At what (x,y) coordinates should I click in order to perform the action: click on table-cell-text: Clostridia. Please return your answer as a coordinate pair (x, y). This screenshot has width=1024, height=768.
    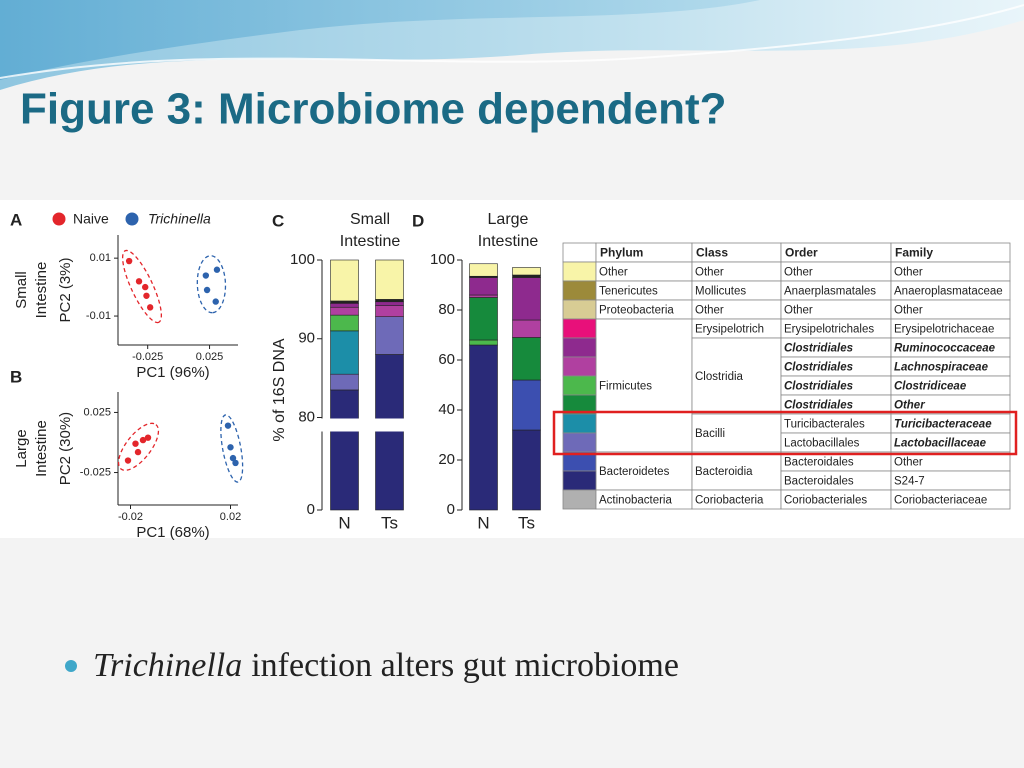
    Looking at the image, I should click on (719, 377).